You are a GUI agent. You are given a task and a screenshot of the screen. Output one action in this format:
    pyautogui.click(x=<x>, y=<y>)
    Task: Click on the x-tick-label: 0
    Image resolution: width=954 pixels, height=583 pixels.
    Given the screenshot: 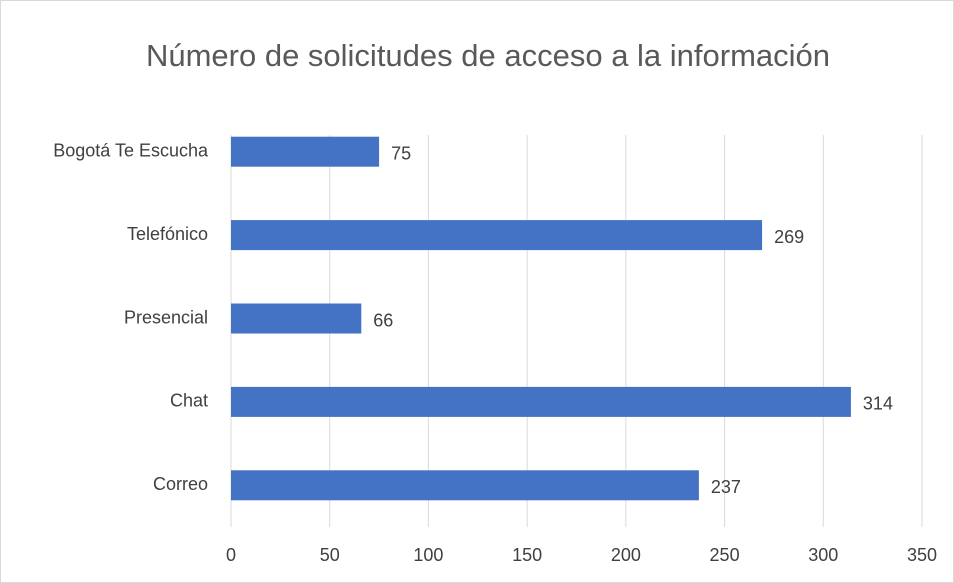 What is the action you would take?
    pyautogui.click(x=231, y=555)
    